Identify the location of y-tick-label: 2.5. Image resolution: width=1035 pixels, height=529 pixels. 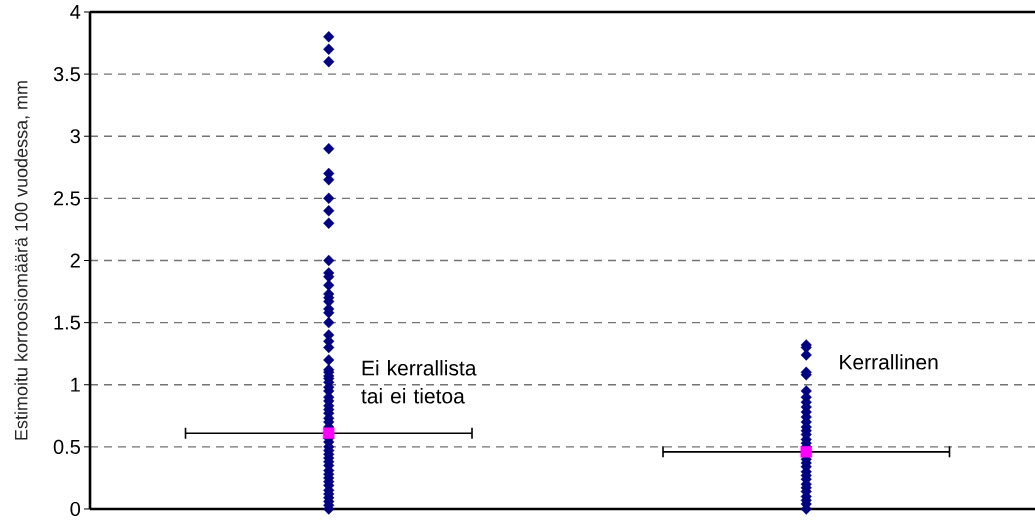
(67, 198).